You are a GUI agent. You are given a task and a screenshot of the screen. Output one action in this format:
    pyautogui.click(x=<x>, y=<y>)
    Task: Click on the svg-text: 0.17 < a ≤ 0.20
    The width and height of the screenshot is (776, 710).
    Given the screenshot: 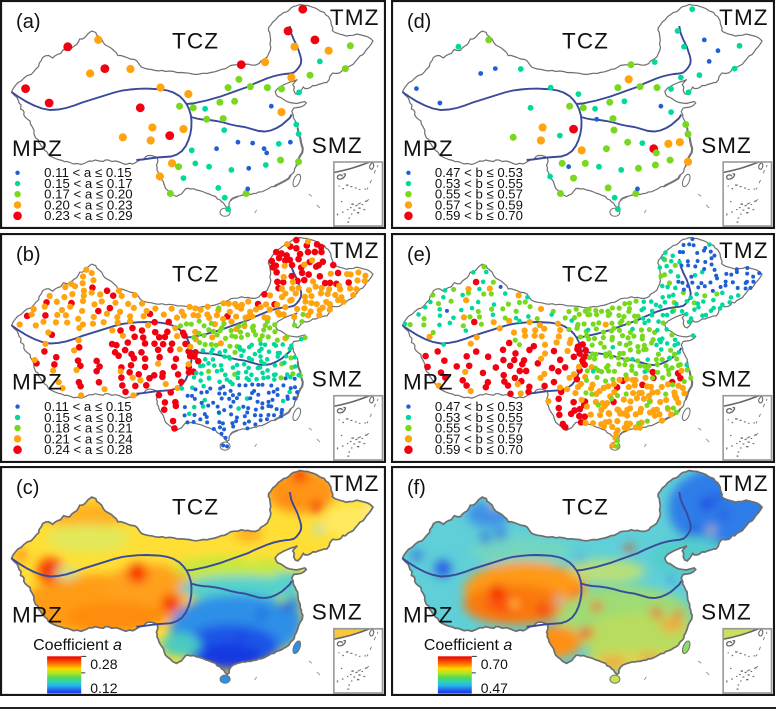 What is the action you would take?
    pyautogui.click(x=88, y=194)
    